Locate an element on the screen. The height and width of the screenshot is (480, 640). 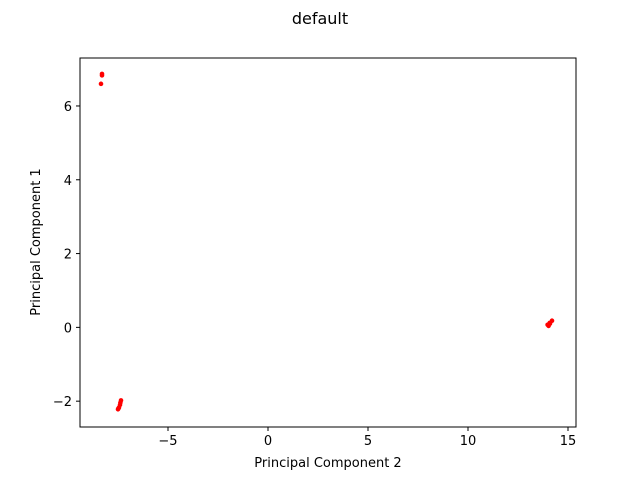
x-tick-label: 10 is located at coordinates (468, 441).